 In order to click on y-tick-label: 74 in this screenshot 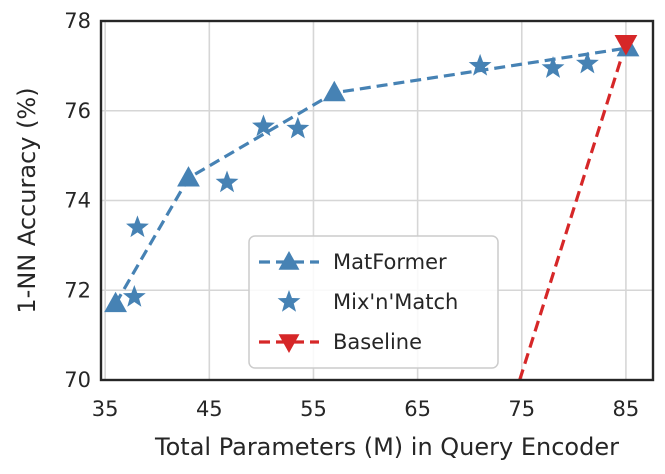, I will do `click(77, 201)`.